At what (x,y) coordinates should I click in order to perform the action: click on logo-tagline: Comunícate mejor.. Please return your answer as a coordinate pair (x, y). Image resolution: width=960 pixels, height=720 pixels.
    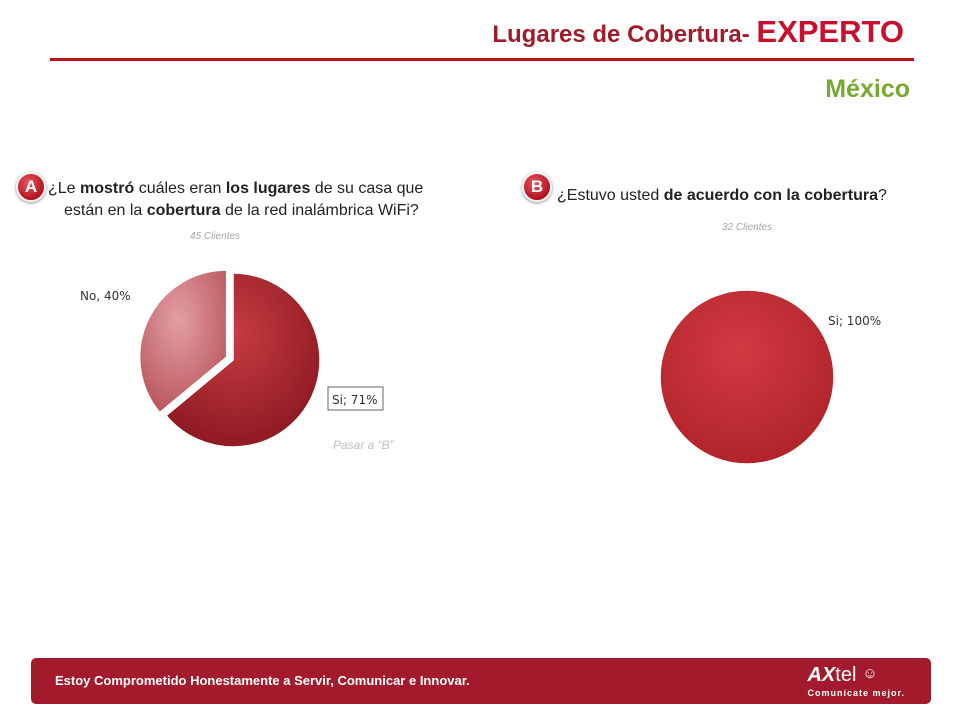
    Looking at the image, I should click on (856, 693).